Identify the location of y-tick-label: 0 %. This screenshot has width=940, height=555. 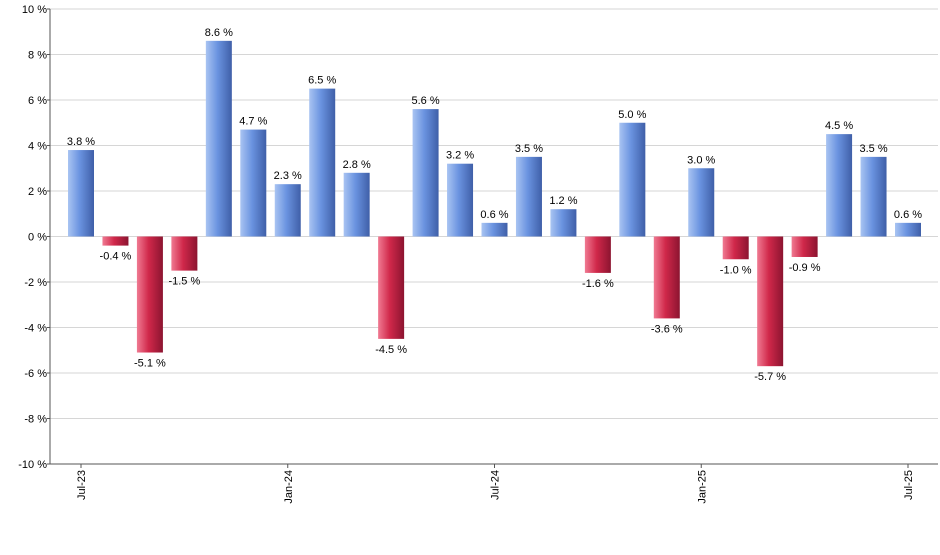
(37, 238).